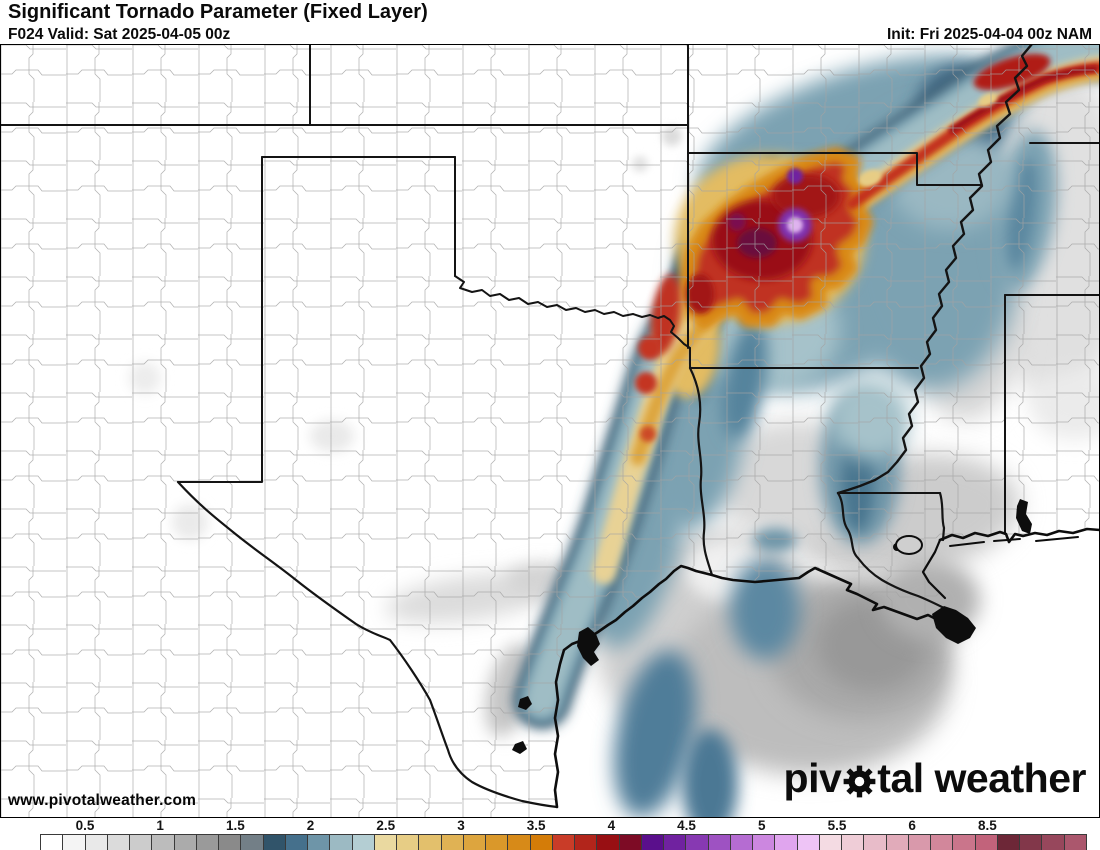 The height and width of the screenshot is (850, 1100). What do you see at coordinates (812, 778) in the screenshot?
I see `brand-logo-pre: piv` at bounding box center [812, 778].